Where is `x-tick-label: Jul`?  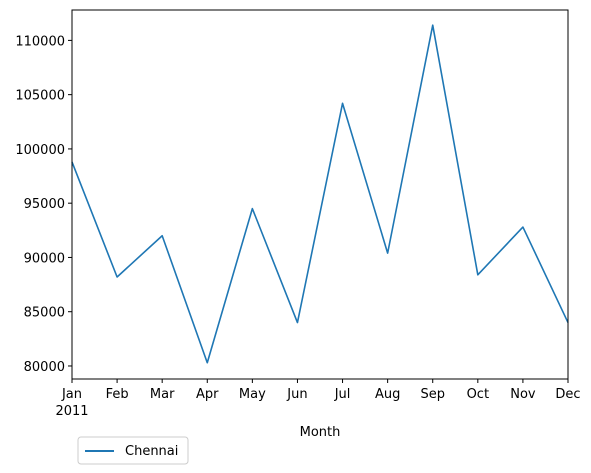
x-tick-label: Jul is located at coordinates (342, 394).